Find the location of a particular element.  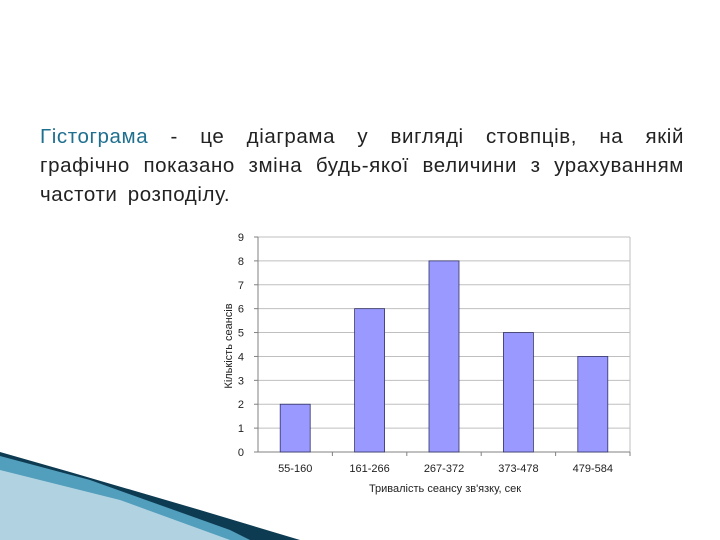

y-tick-label: 5 is located at coordinates (241, 334).